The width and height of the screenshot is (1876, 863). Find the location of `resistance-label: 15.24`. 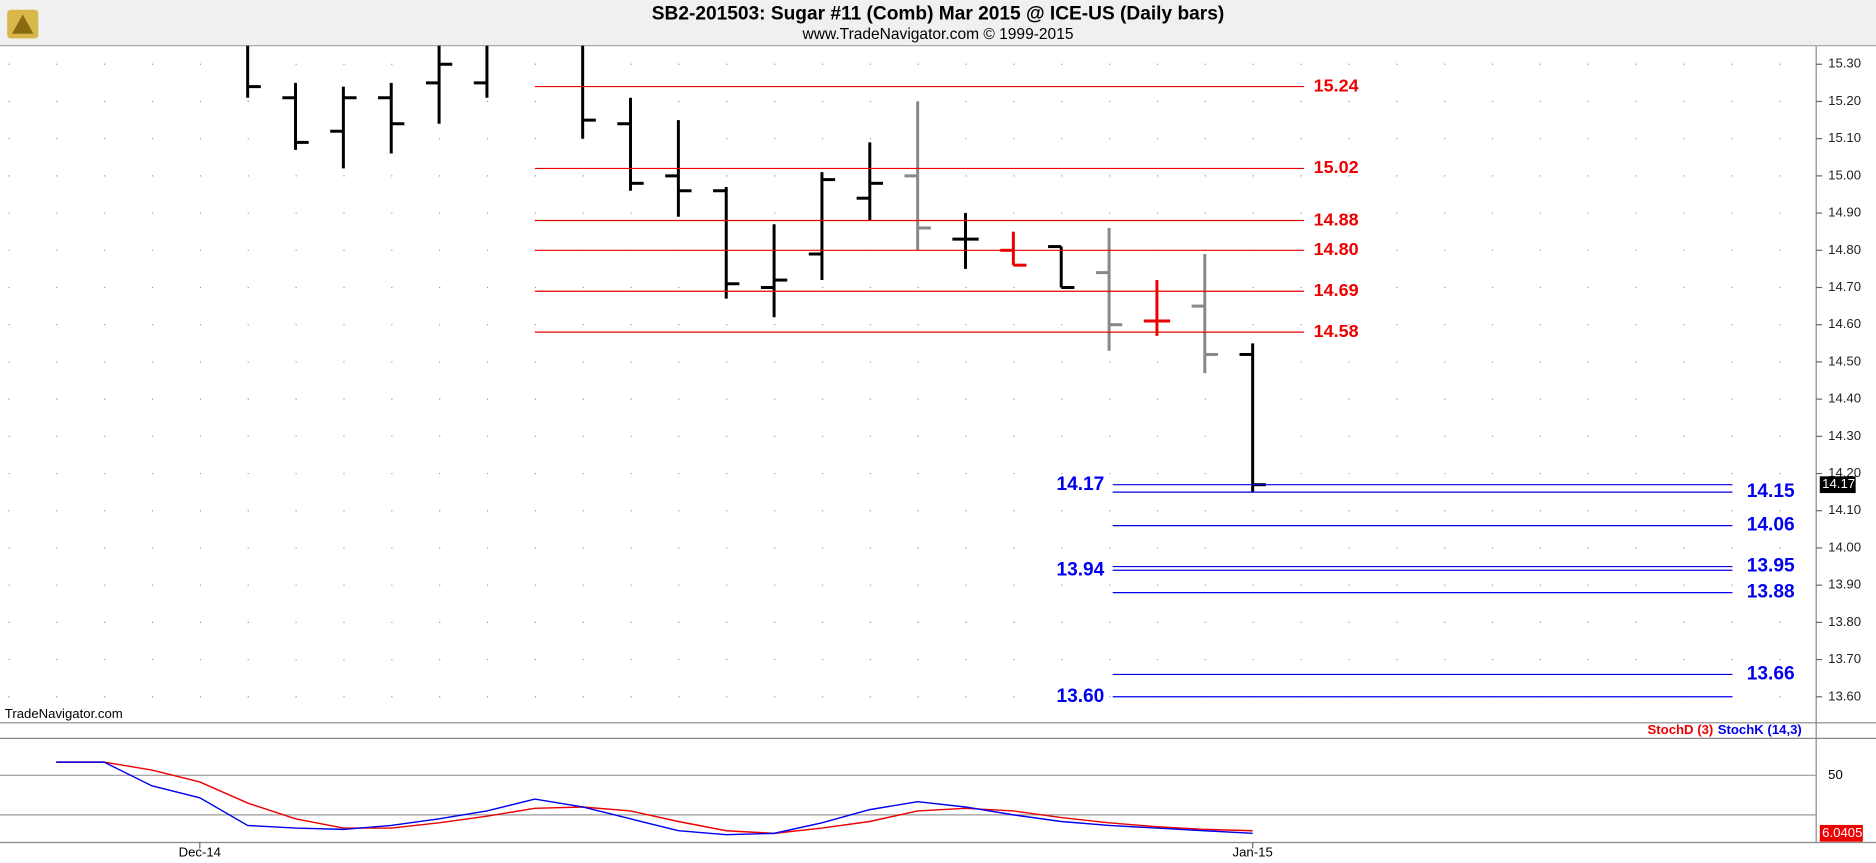

resistance-label: 15.24 is located at coordinates (1336, 85).